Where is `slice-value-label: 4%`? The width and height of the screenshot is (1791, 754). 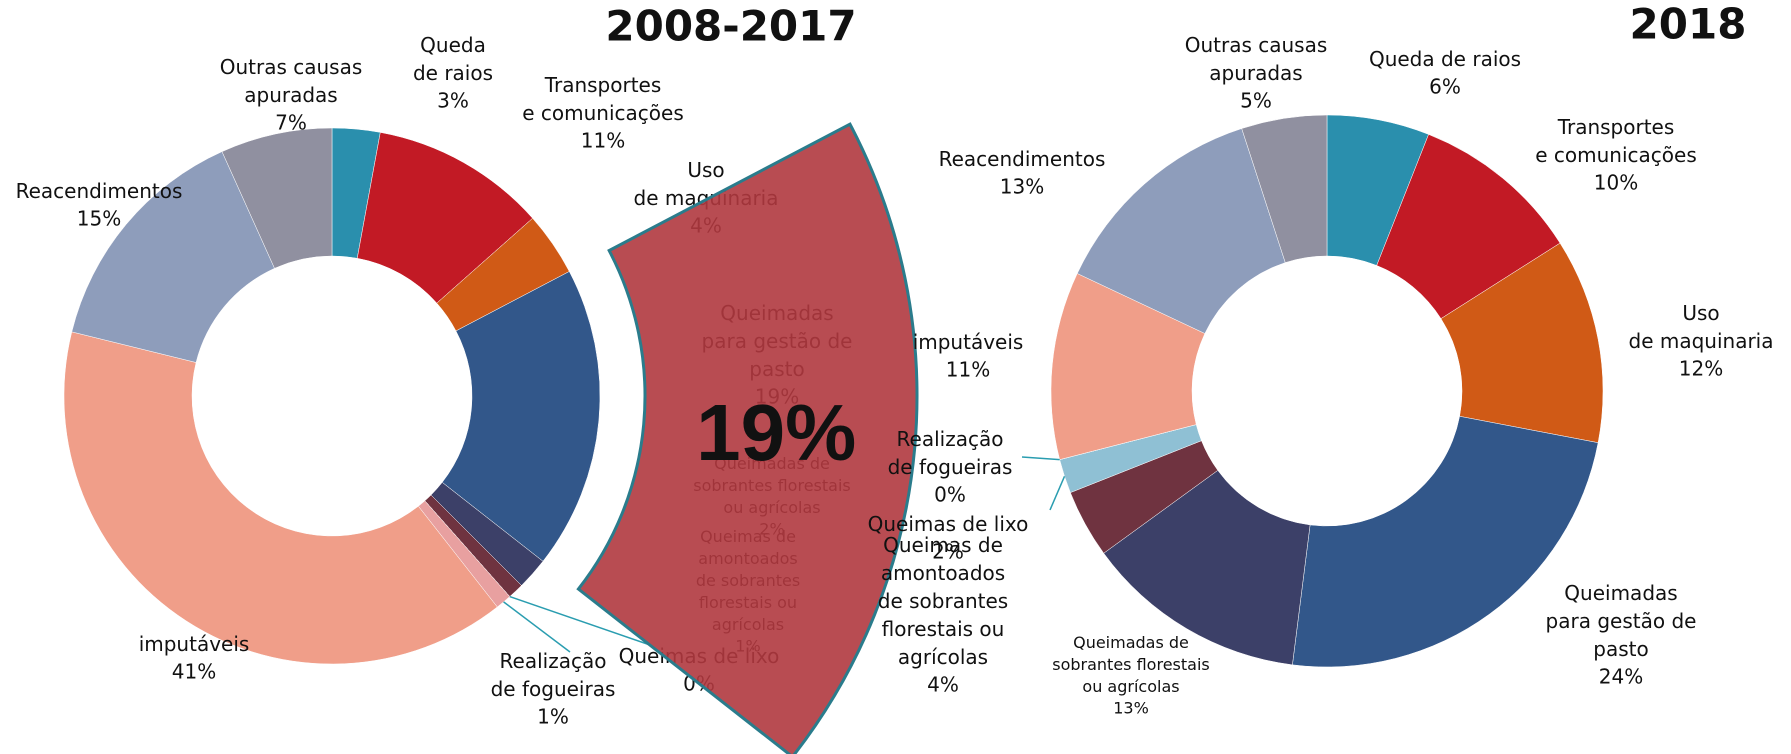 slice-value-label: 4% is located at coordinates (943, 685).